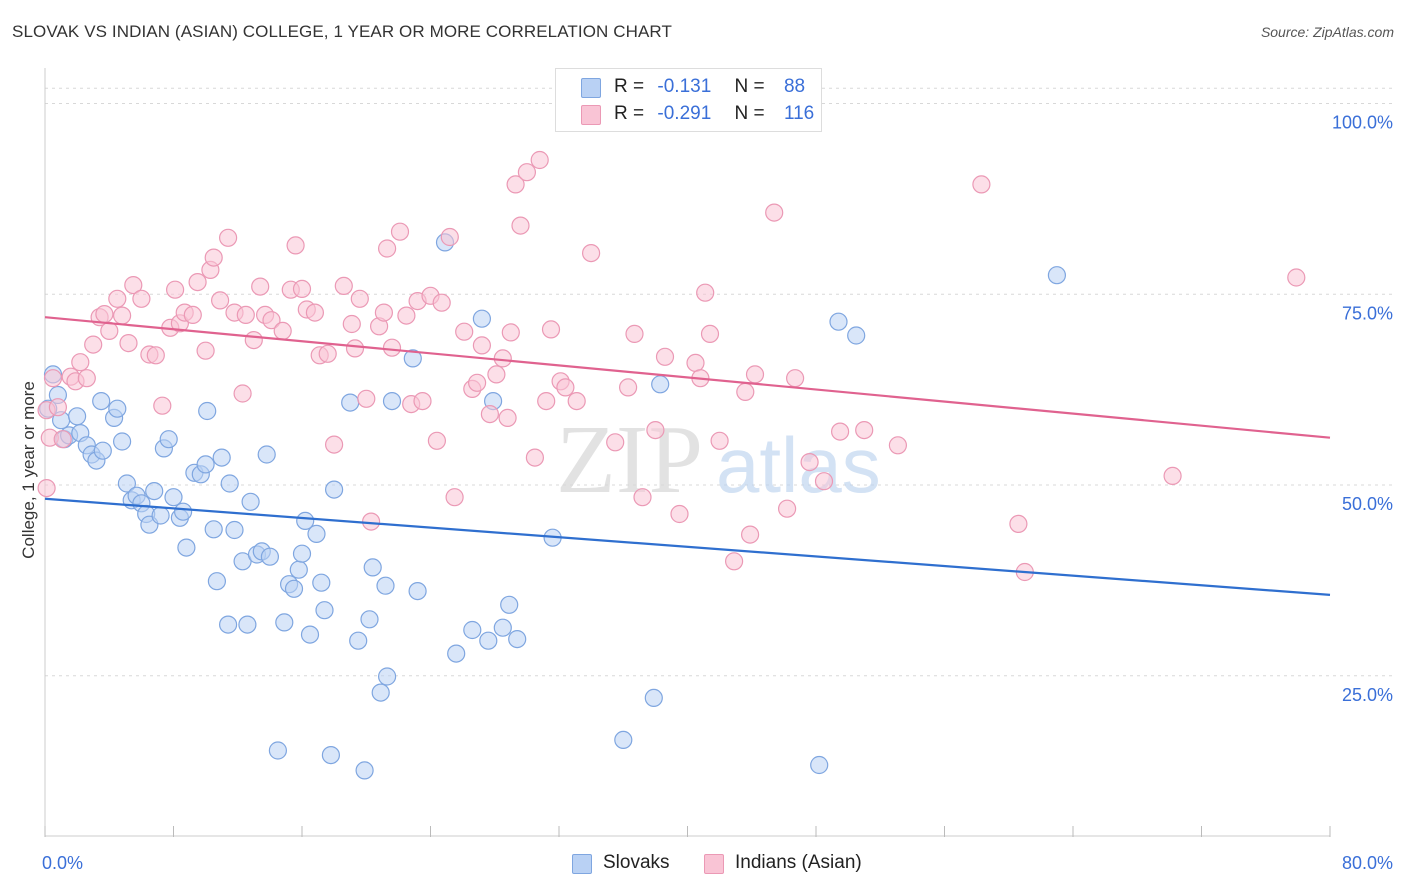 Image resolution: width=1406 pixels, height=892 pixels. Describe the element at coordinates (28, 470) in the screenshot. I see `y-axis-label: College, 1 year or more` at that location.